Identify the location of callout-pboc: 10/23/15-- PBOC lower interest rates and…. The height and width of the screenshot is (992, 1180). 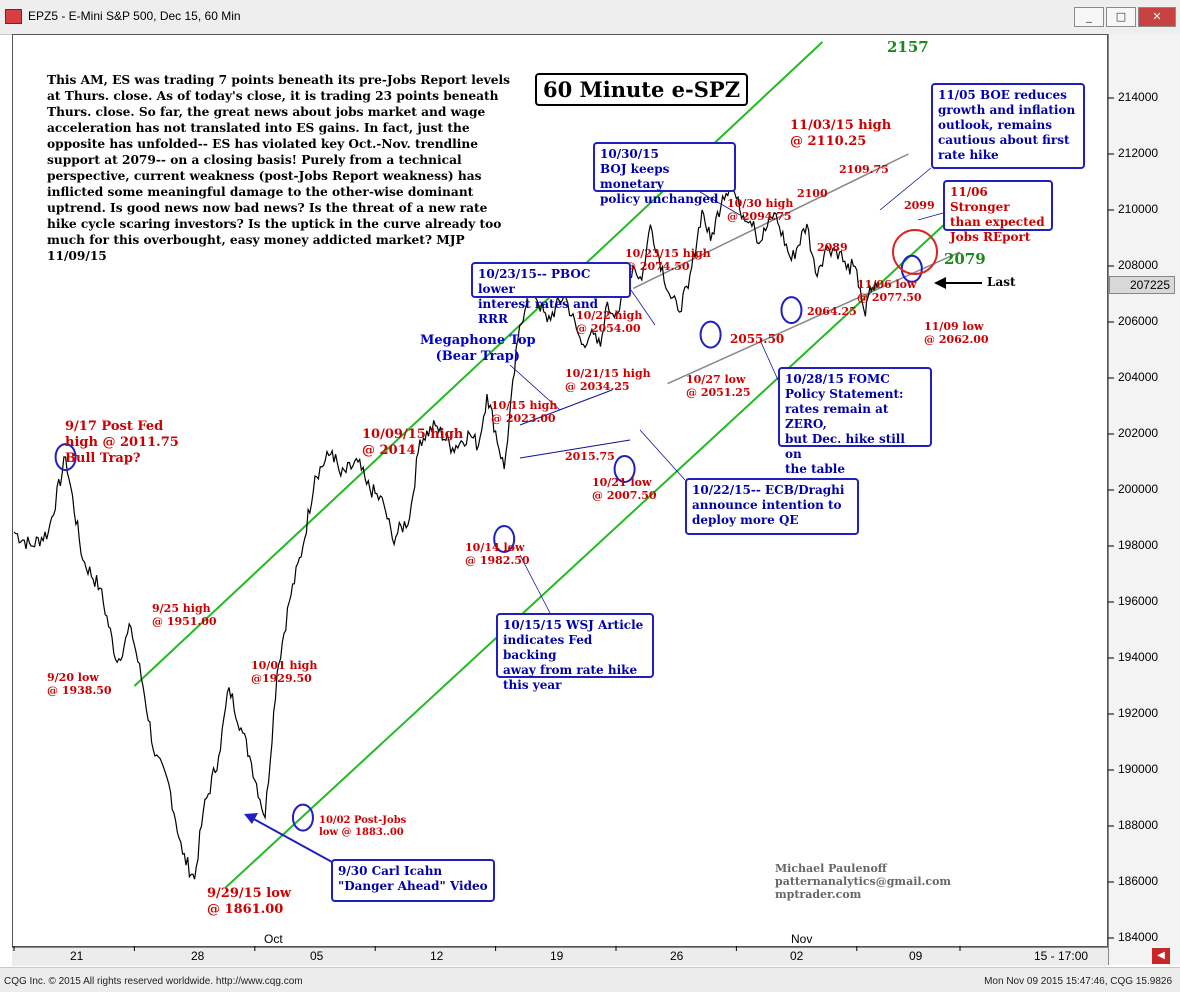
(551, 294).